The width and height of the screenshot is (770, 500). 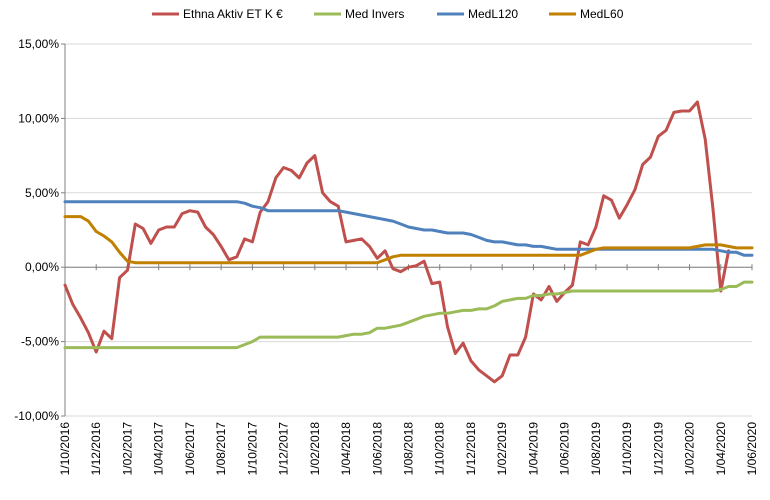 I want to click on x-tick-label: 1/06/2018, so click(x=377, y=449).